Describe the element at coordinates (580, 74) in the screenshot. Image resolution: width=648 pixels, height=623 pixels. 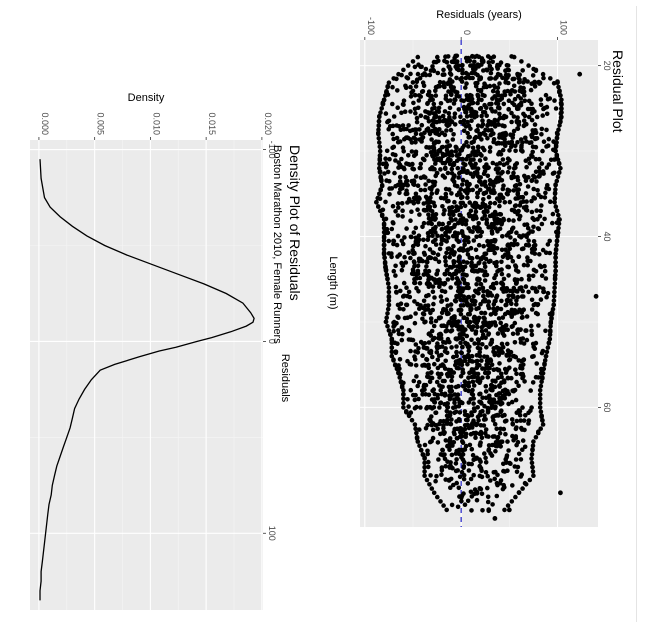
I see `residual-outlier-point` at that location.